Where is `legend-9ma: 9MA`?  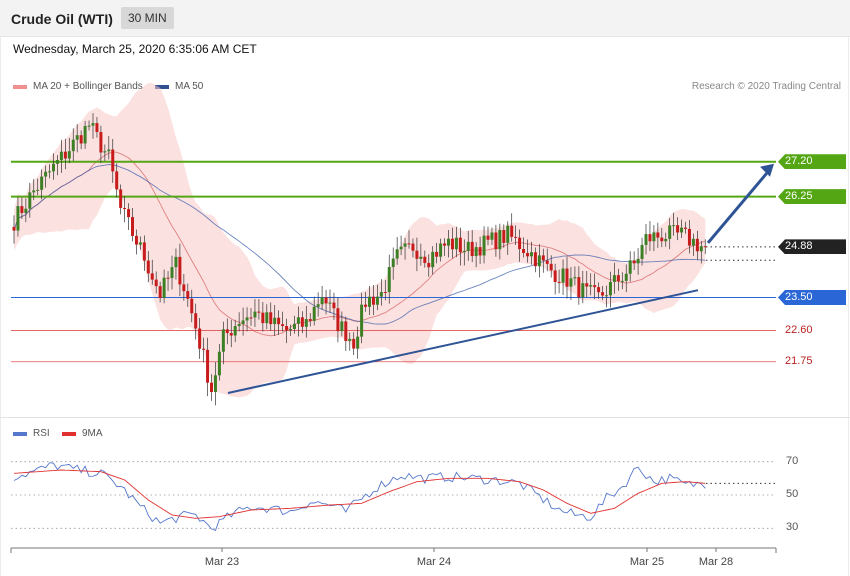
legend-9ma: 9MA is located at coordinates (82, 433).